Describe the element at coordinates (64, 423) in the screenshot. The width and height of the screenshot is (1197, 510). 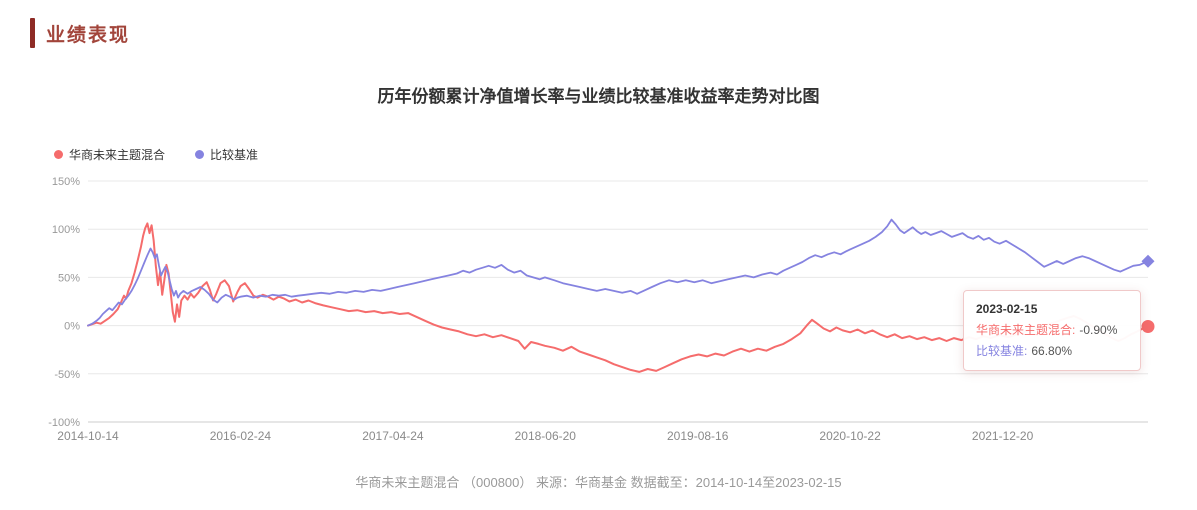
I see `y-tick-label: -100%` at that location.